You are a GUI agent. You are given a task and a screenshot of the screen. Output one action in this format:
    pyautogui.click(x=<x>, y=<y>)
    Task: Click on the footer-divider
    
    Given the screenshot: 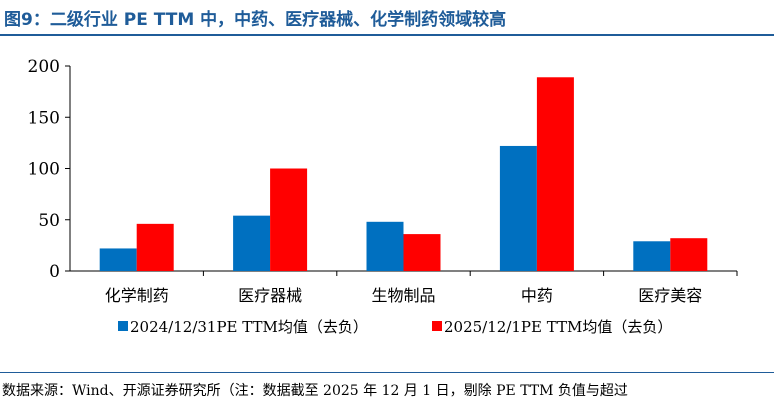 What is the action you would take?
    pyautogui.click(x=387, y=372)
    